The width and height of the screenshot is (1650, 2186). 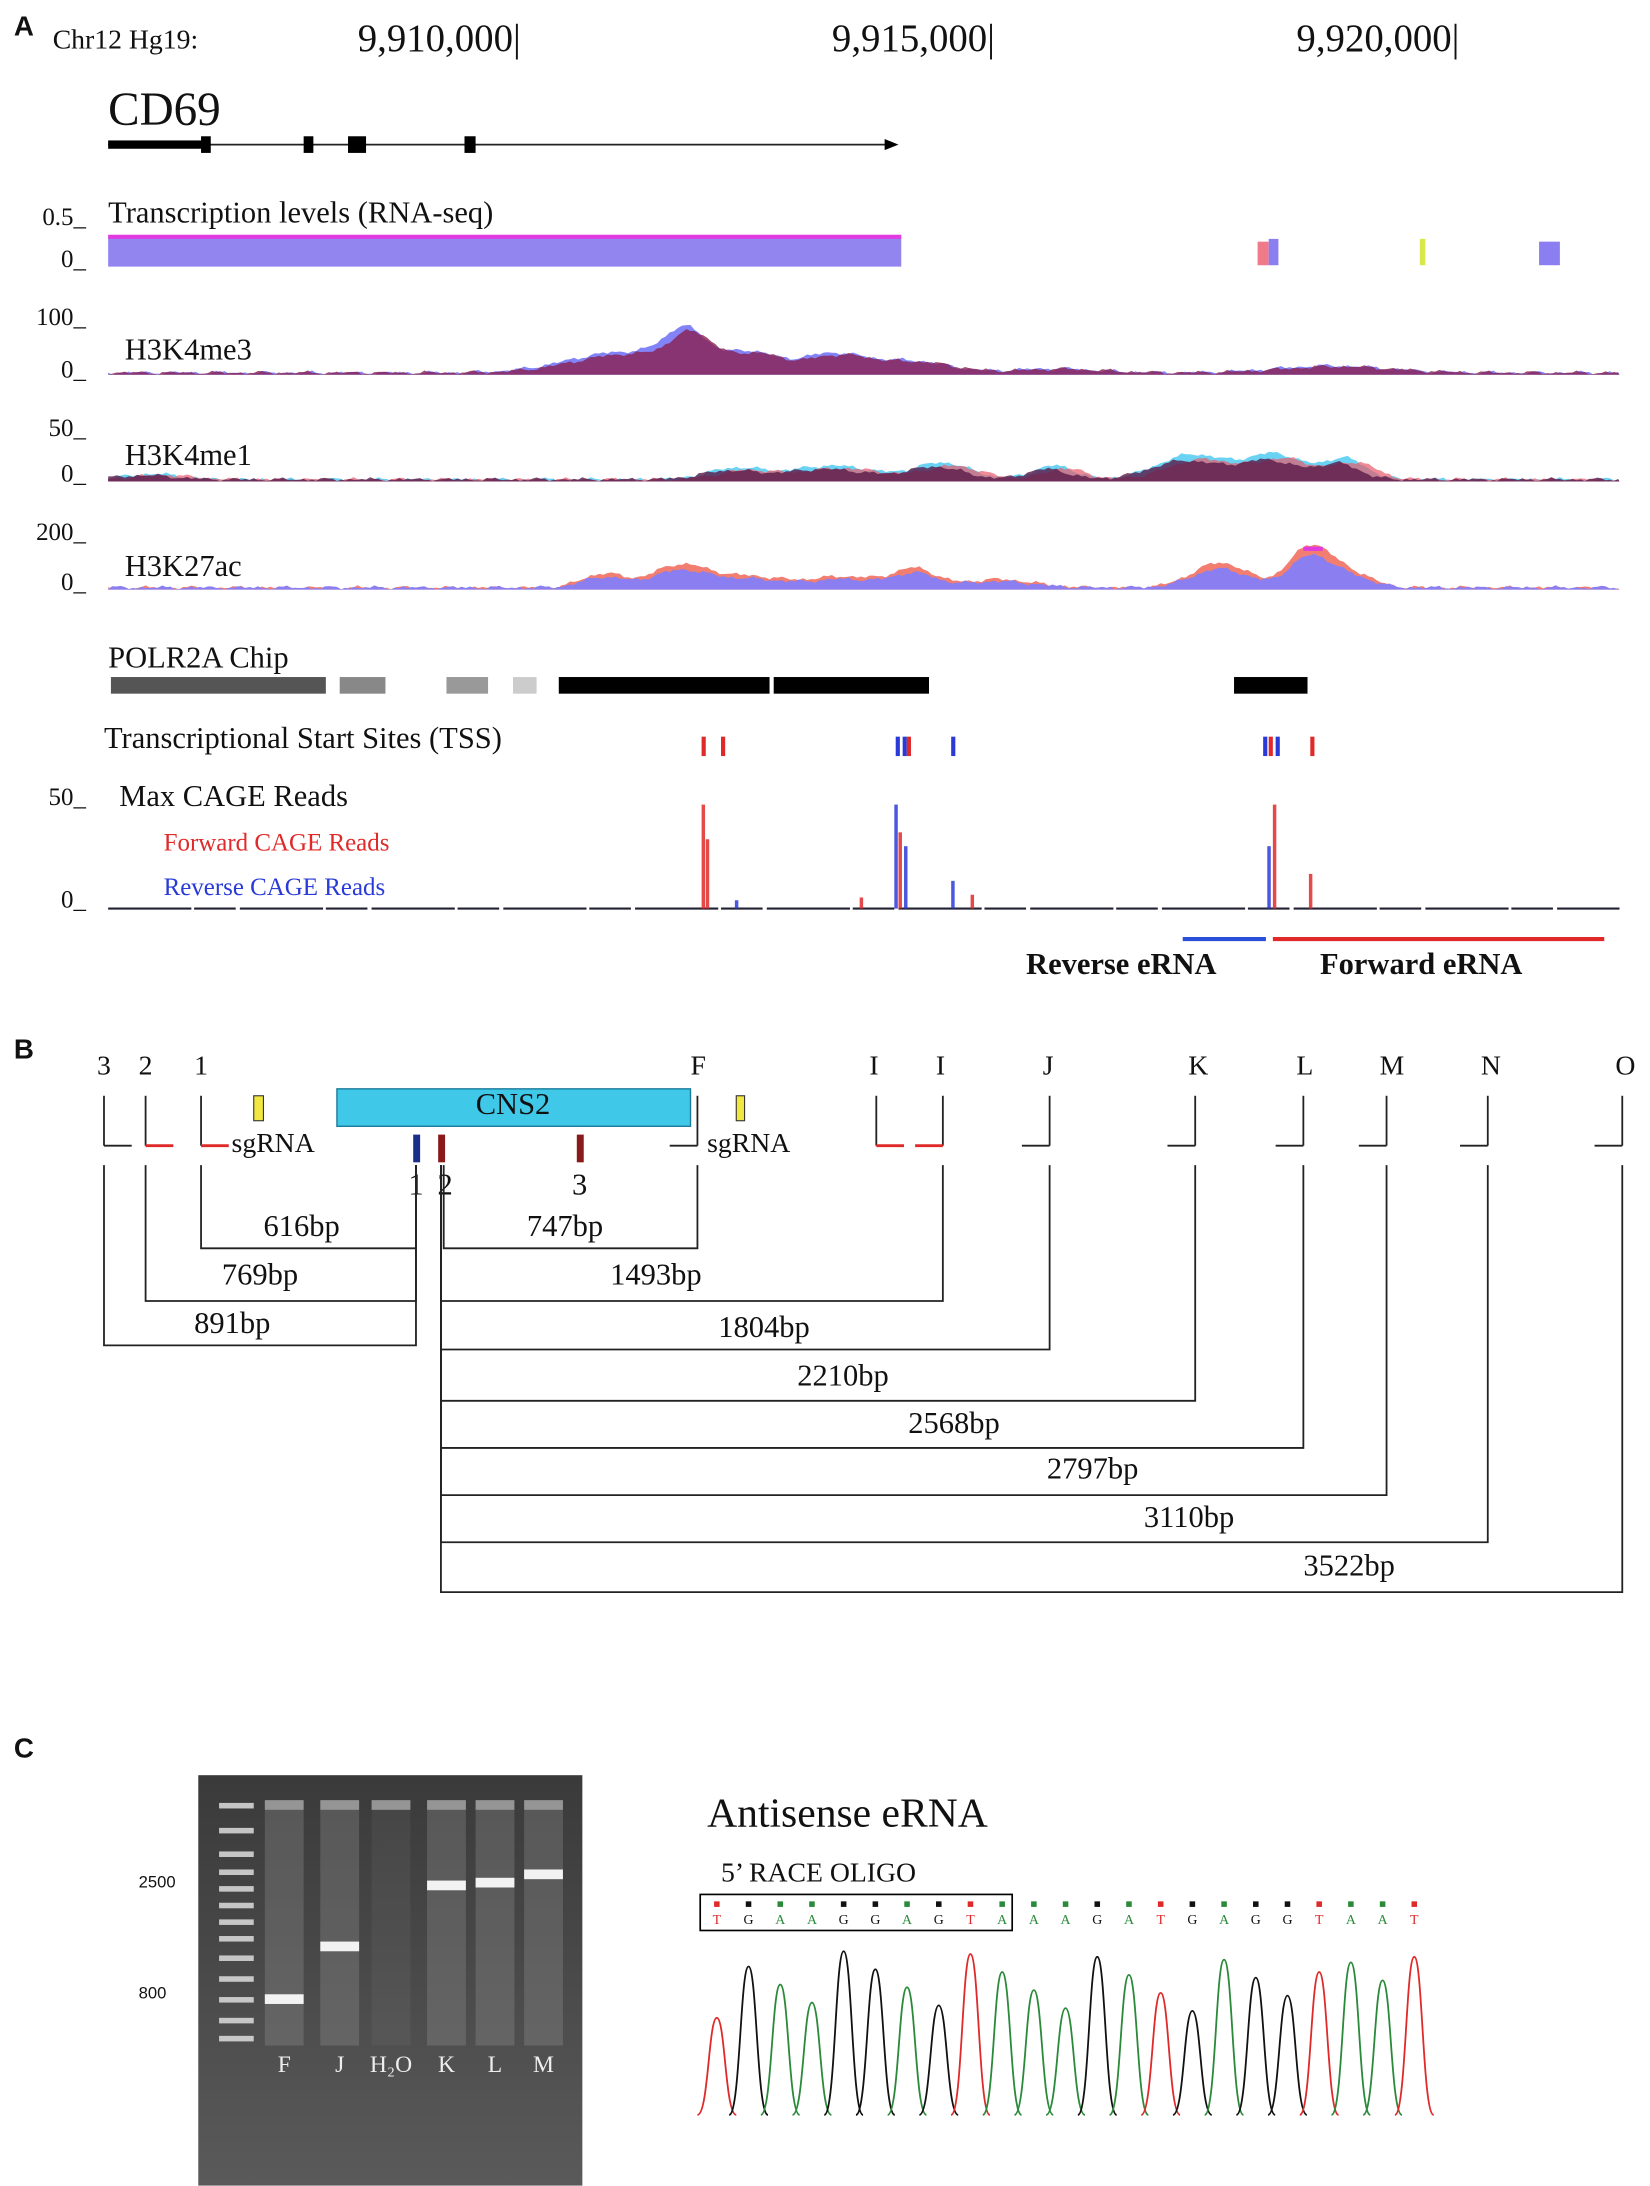 I want to click on cns2-box, so click(x=514, y=1107).